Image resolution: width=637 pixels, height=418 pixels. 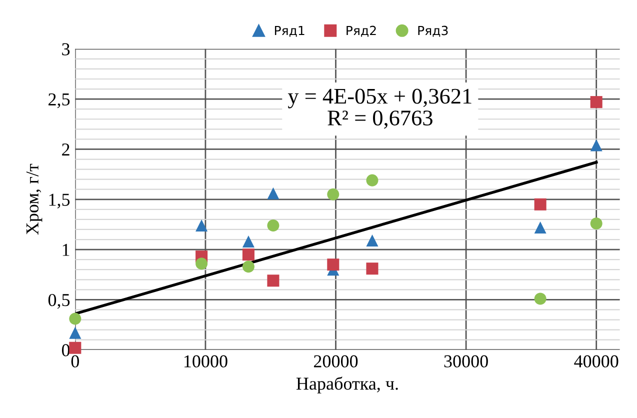 I want to click on x-tick-label: 40000, so click(x=596, y=361).